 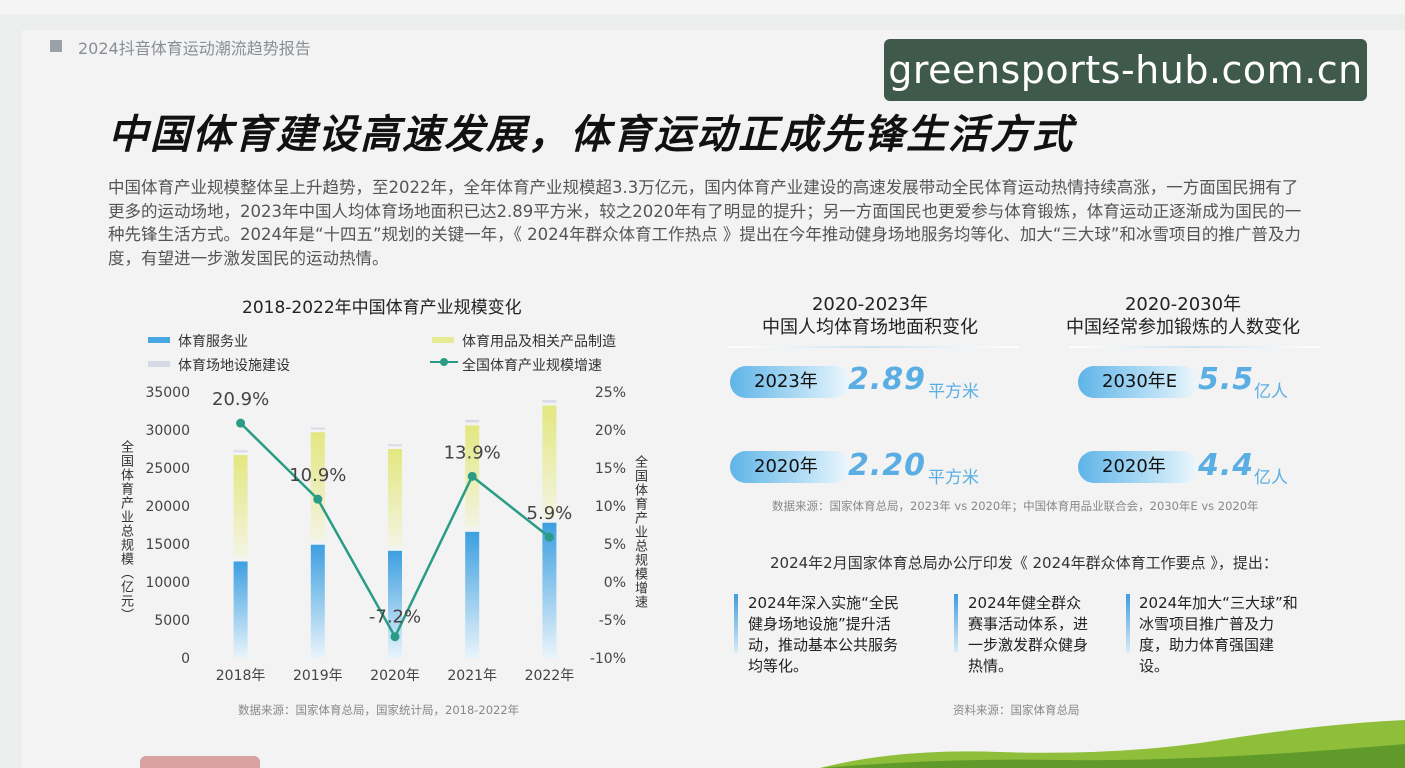 What do you see at coordinates (1183, 304) in the screenshot?
I see `people-title-line1: 2020-2030年` at bounding box center [1183, 304].